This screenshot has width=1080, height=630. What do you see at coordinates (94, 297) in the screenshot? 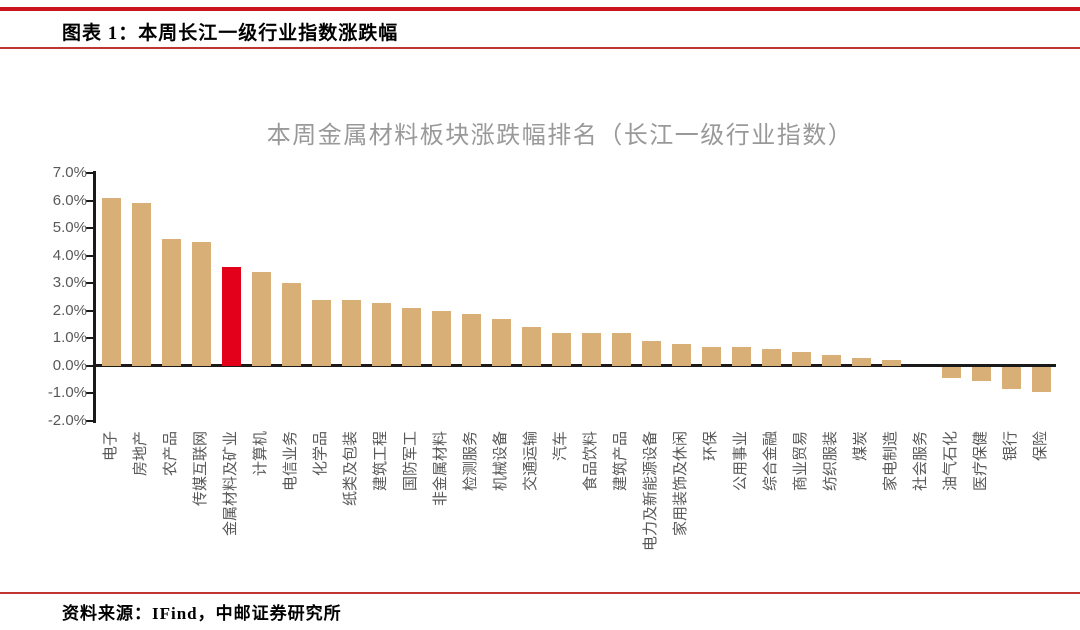
I see `y-axis-line` at bounding box center [94, 297].